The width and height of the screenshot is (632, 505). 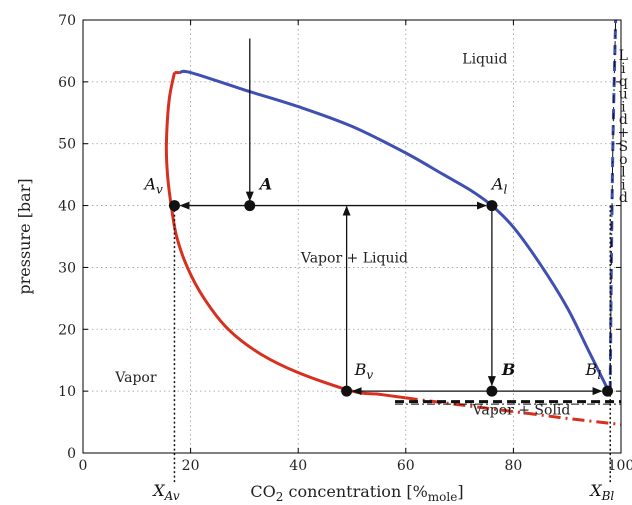 I want to click on region-label-vapor-liquid: Vapor + Liquid, so click(x=354, y=258).